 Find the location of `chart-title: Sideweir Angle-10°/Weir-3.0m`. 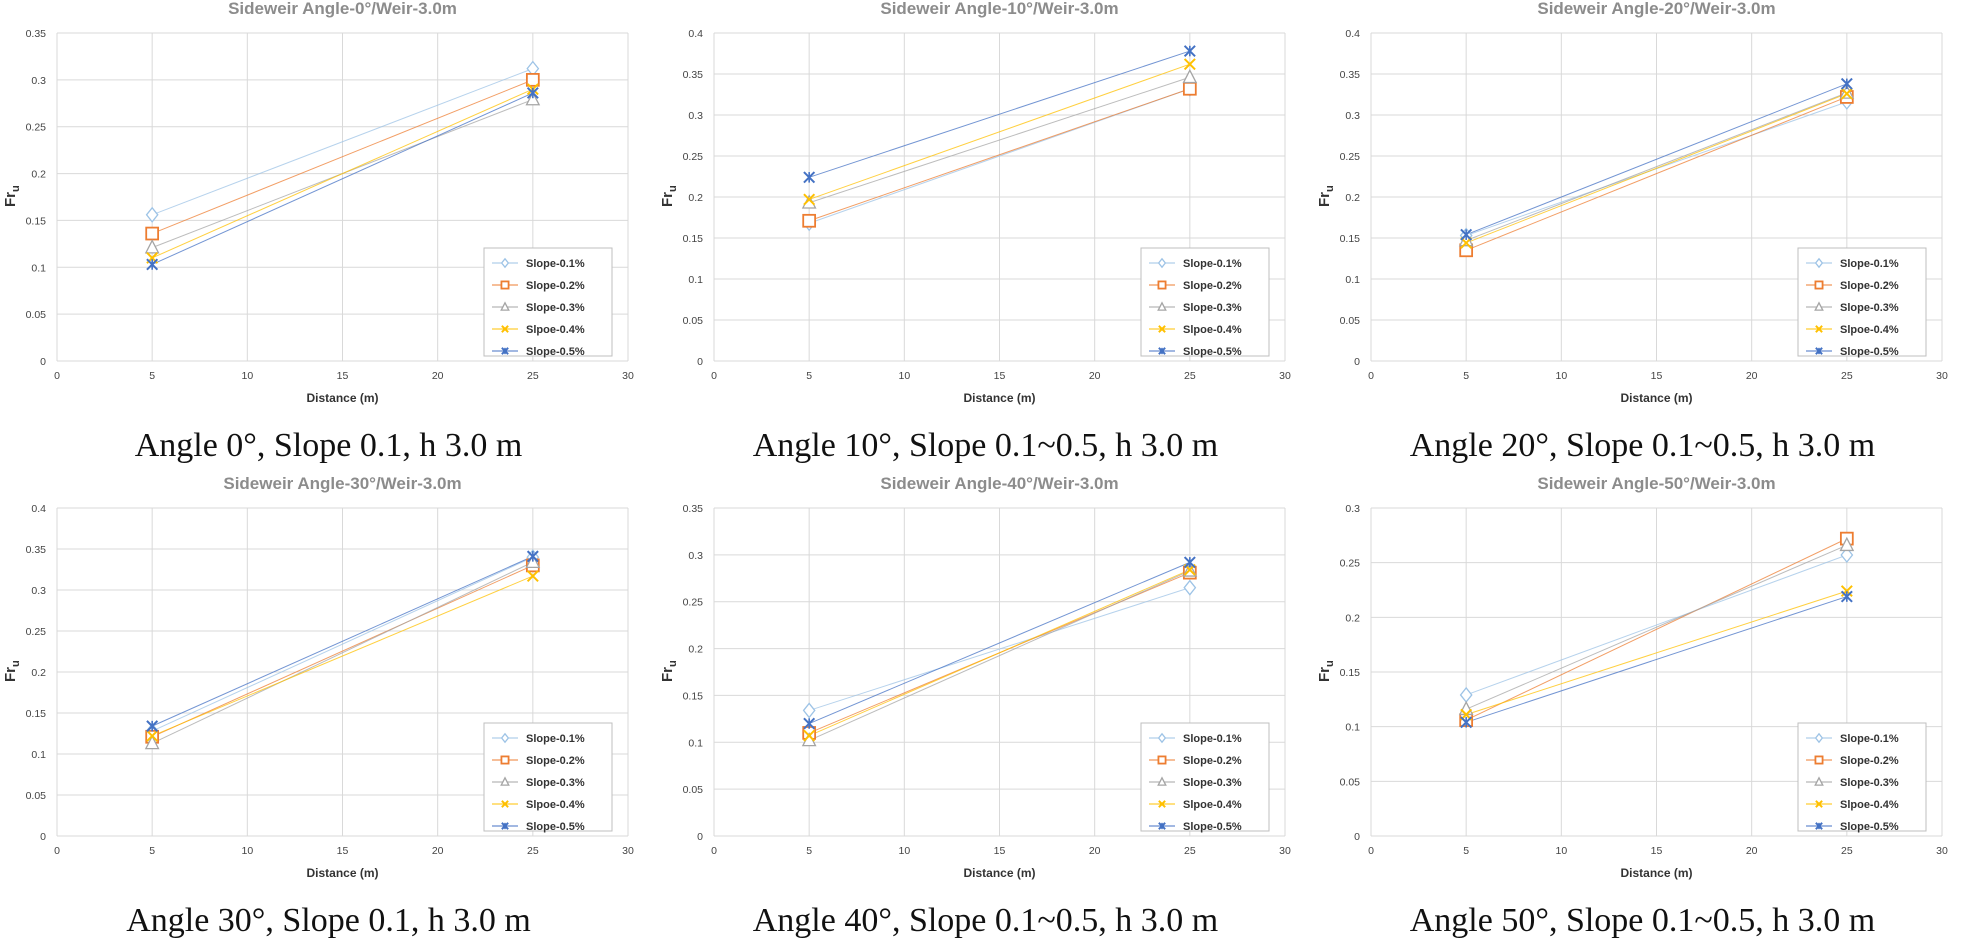

chart-title: Sideweir Angle-10°/Weir-3.0m is located at coordinates (999, 9).